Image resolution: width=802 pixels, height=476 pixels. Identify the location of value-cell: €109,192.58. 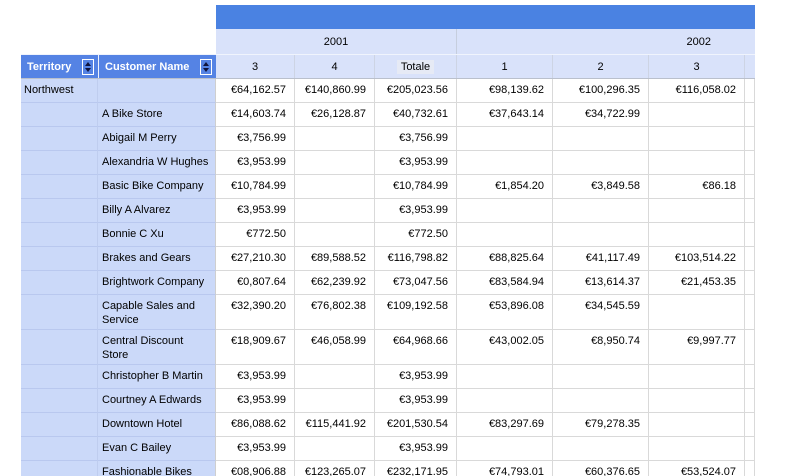
(416, 312).